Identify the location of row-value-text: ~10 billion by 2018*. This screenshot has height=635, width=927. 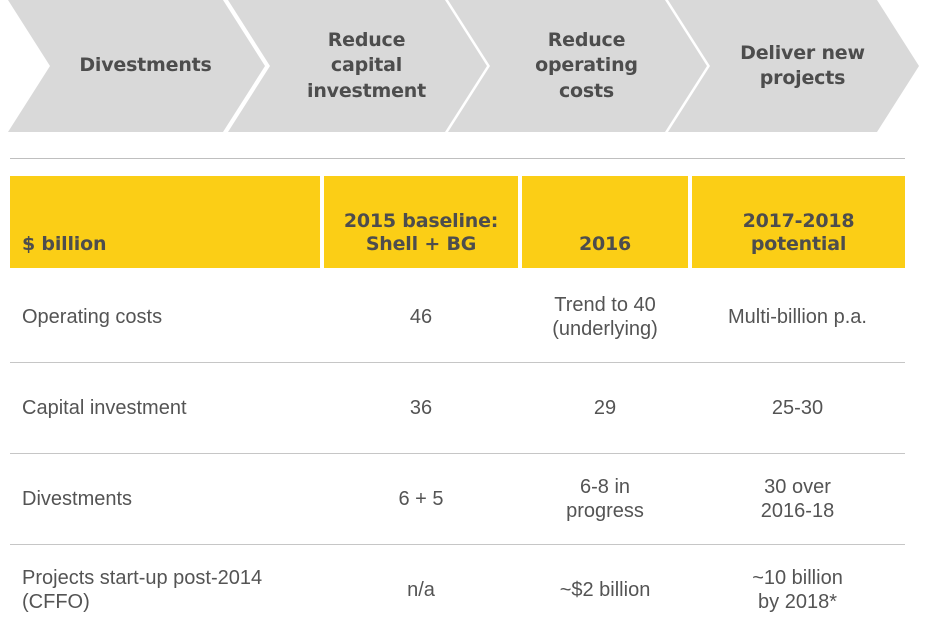
(797, 590).